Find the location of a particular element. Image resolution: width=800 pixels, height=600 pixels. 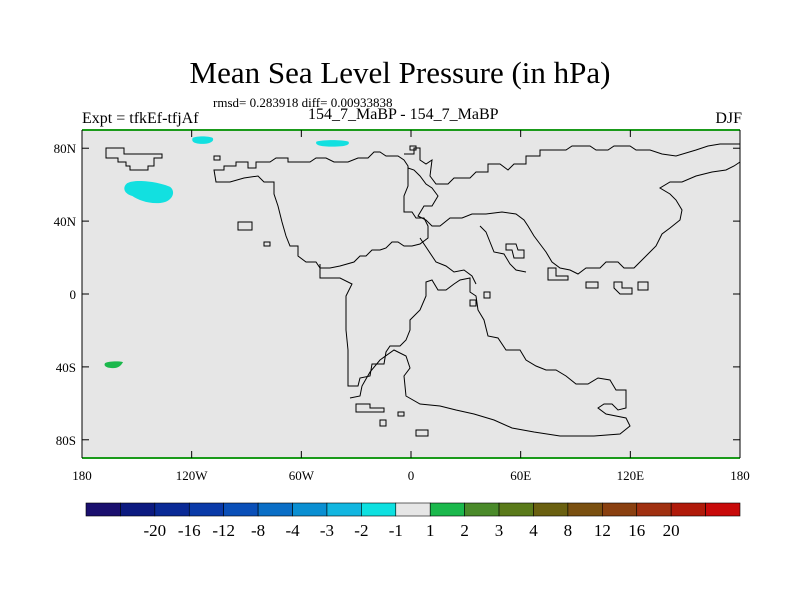

colorbar-label: 8 is located at coordinates (568, 530).